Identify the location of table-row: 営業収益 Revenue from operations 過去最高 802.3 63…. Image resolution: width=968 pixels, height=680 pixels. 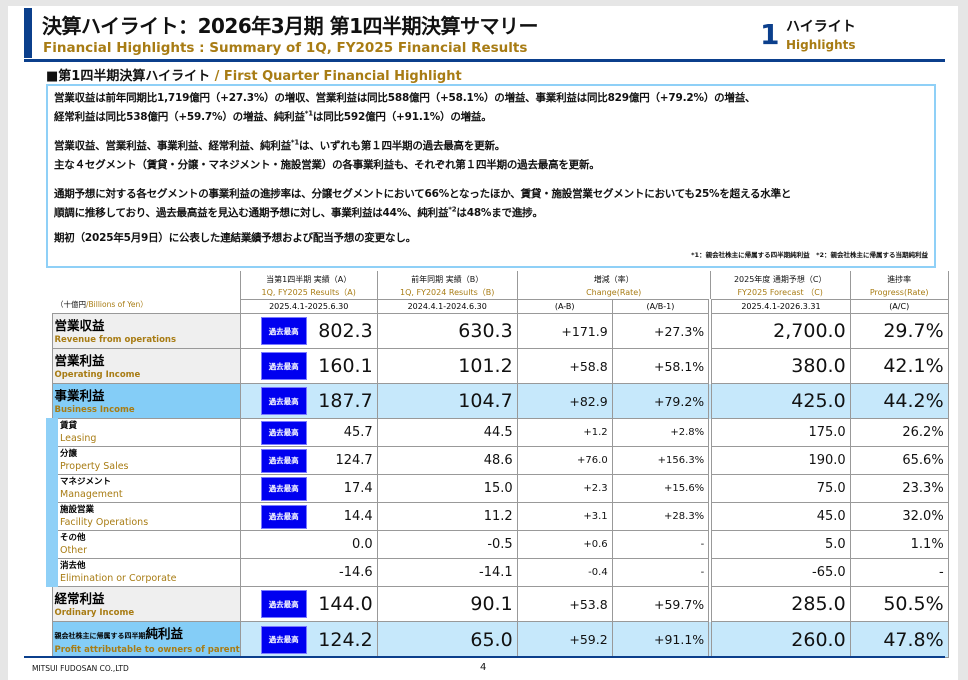
(500, 331).